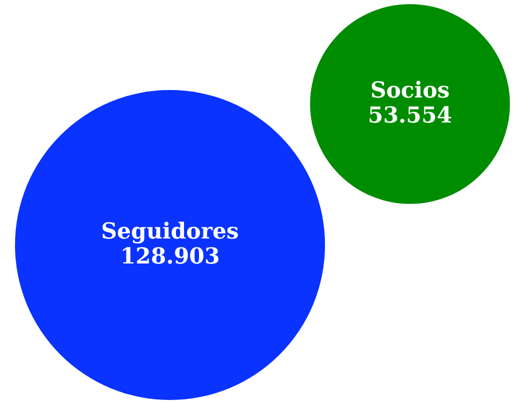 The width and height of the screenshot is (513, 402). I want to click on category-label: Seguidores, so click(170, 231).